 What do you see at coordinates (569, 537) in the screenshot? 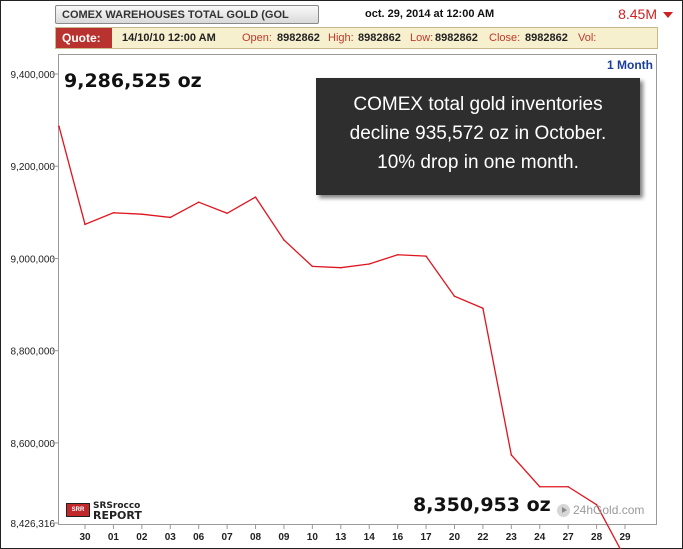
I see `x-tick-label: 27` at bounding box center [569, 537].